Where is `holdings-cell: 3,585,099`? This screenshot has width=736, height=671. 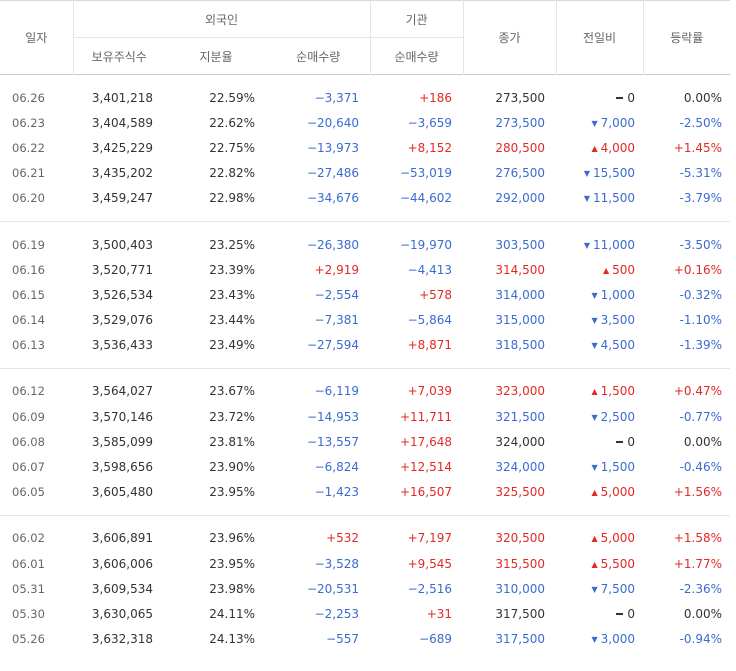 holdings-cell: 3,585,099 is located at coordinates (122, 441).